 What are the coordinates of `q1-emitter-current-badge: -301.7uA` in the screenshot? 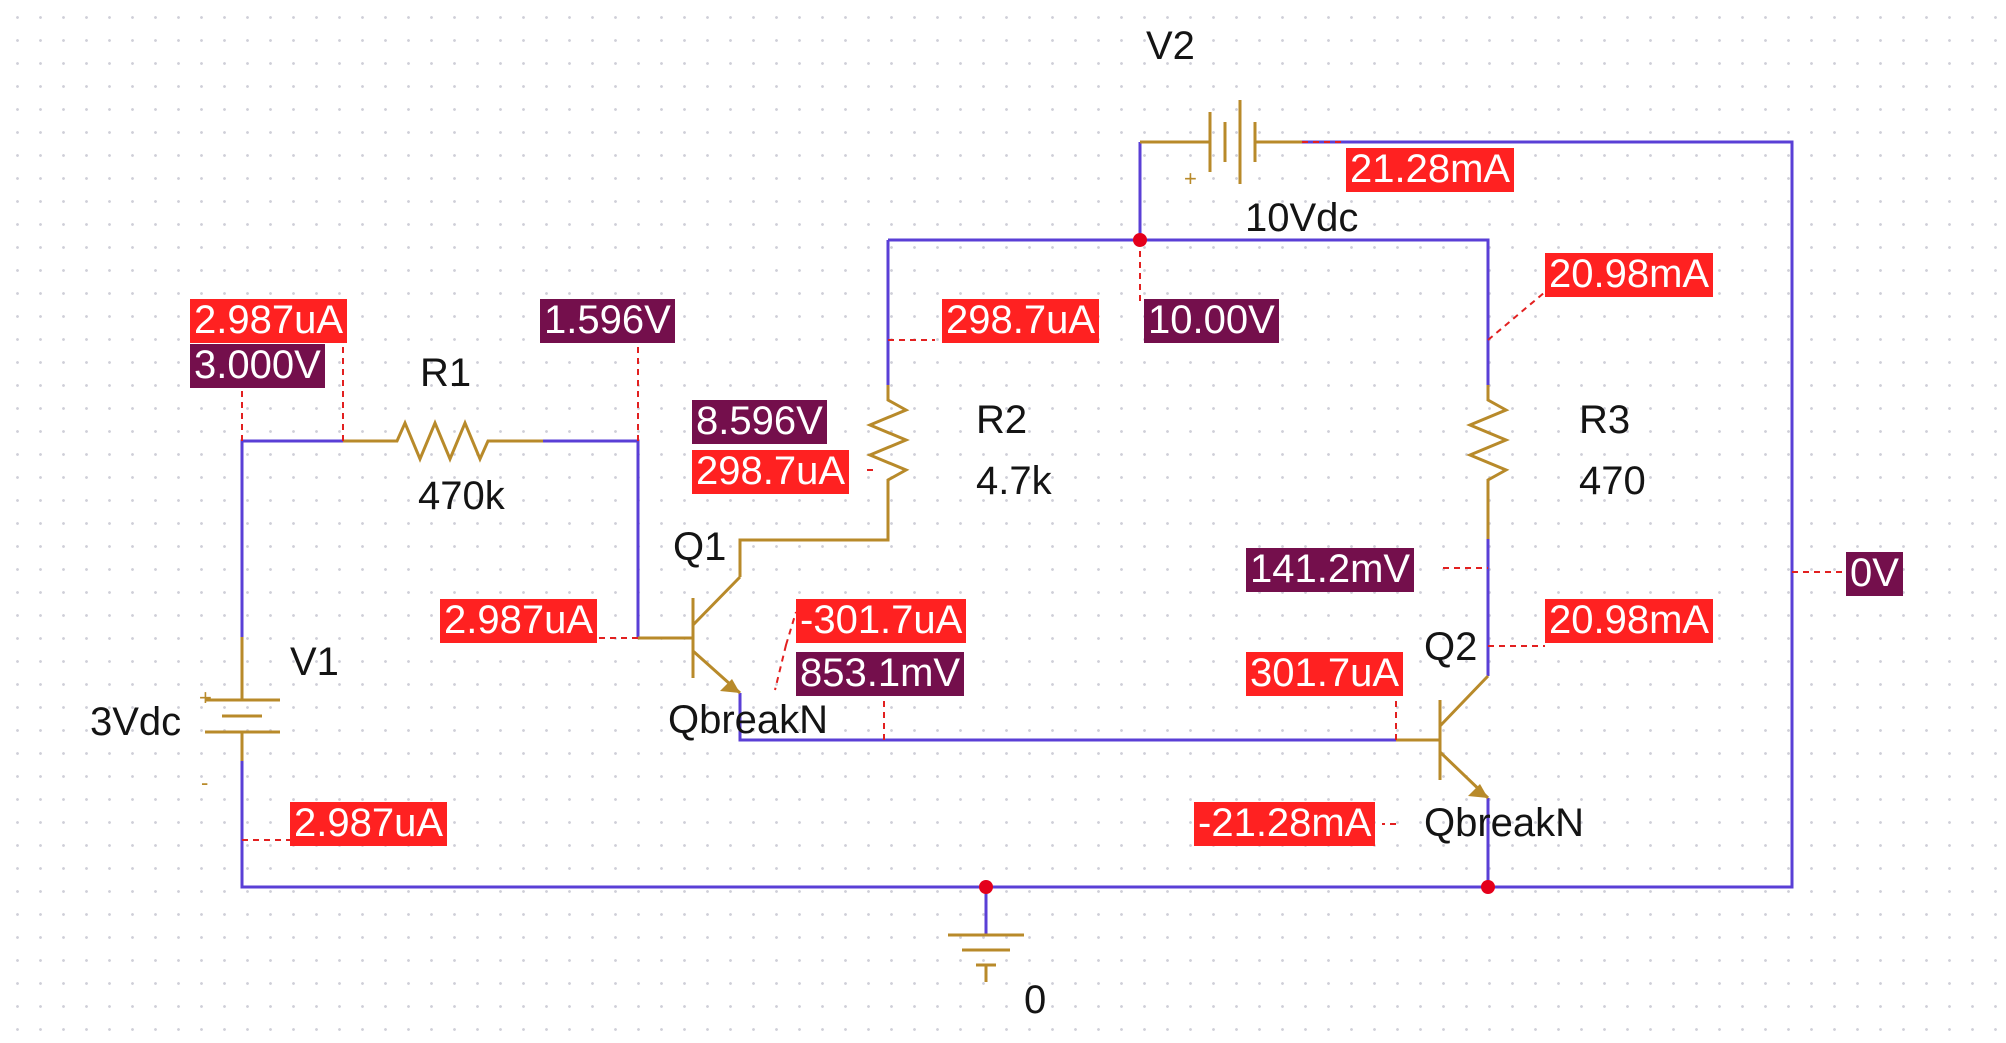 It's located at (881, 621).